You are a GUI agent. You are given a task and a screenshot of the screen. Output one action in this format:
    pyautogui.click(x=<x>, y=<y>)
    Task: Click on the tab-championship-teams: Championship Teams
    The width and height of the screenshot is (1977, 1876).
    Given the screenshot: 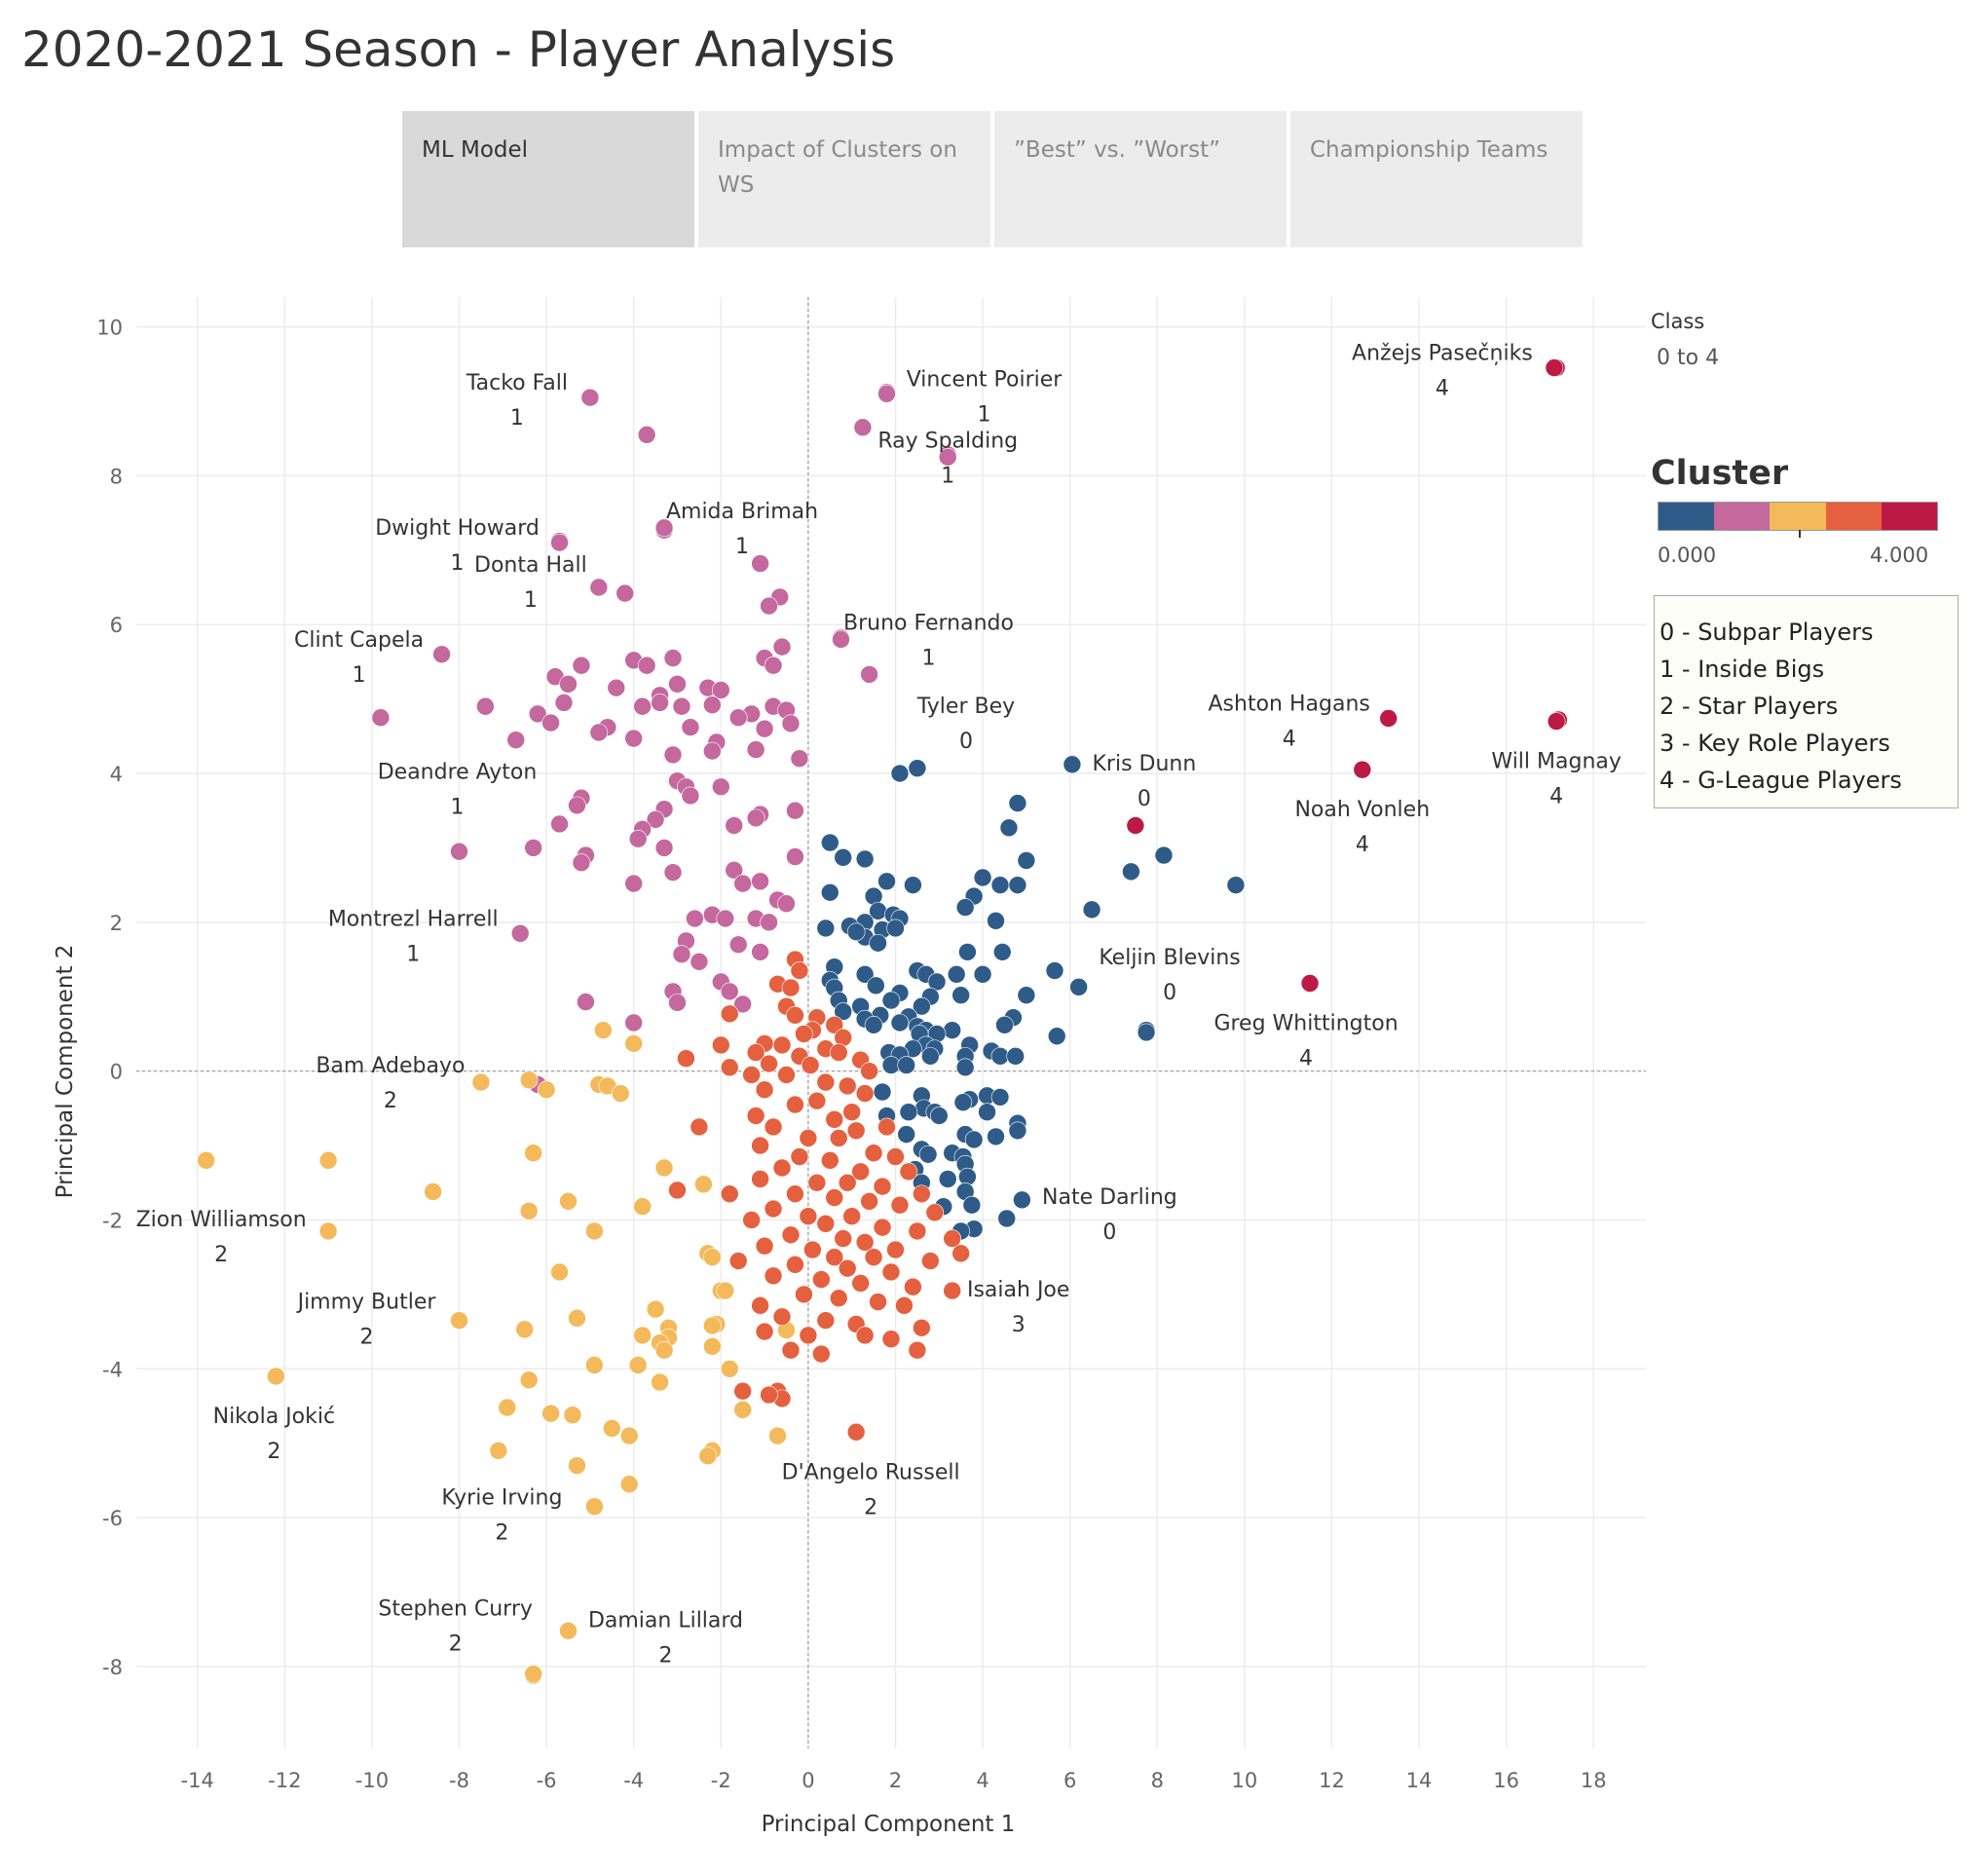 What is the action you would take?
    pyautogui.click(x=1437, y=179)
    